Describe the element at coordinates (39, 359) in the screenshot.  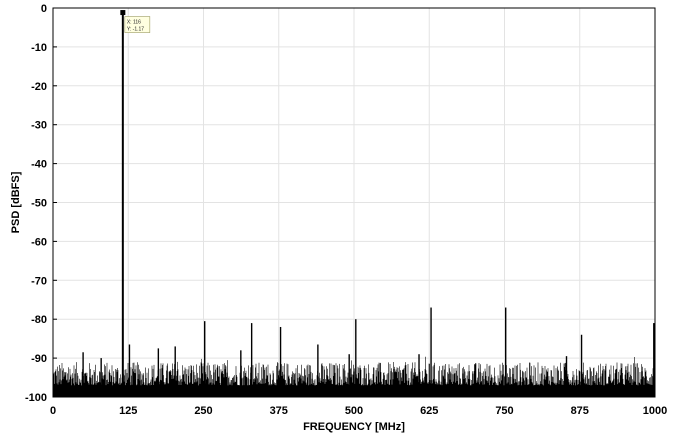
I see `y-tick-label: -90` at that location.